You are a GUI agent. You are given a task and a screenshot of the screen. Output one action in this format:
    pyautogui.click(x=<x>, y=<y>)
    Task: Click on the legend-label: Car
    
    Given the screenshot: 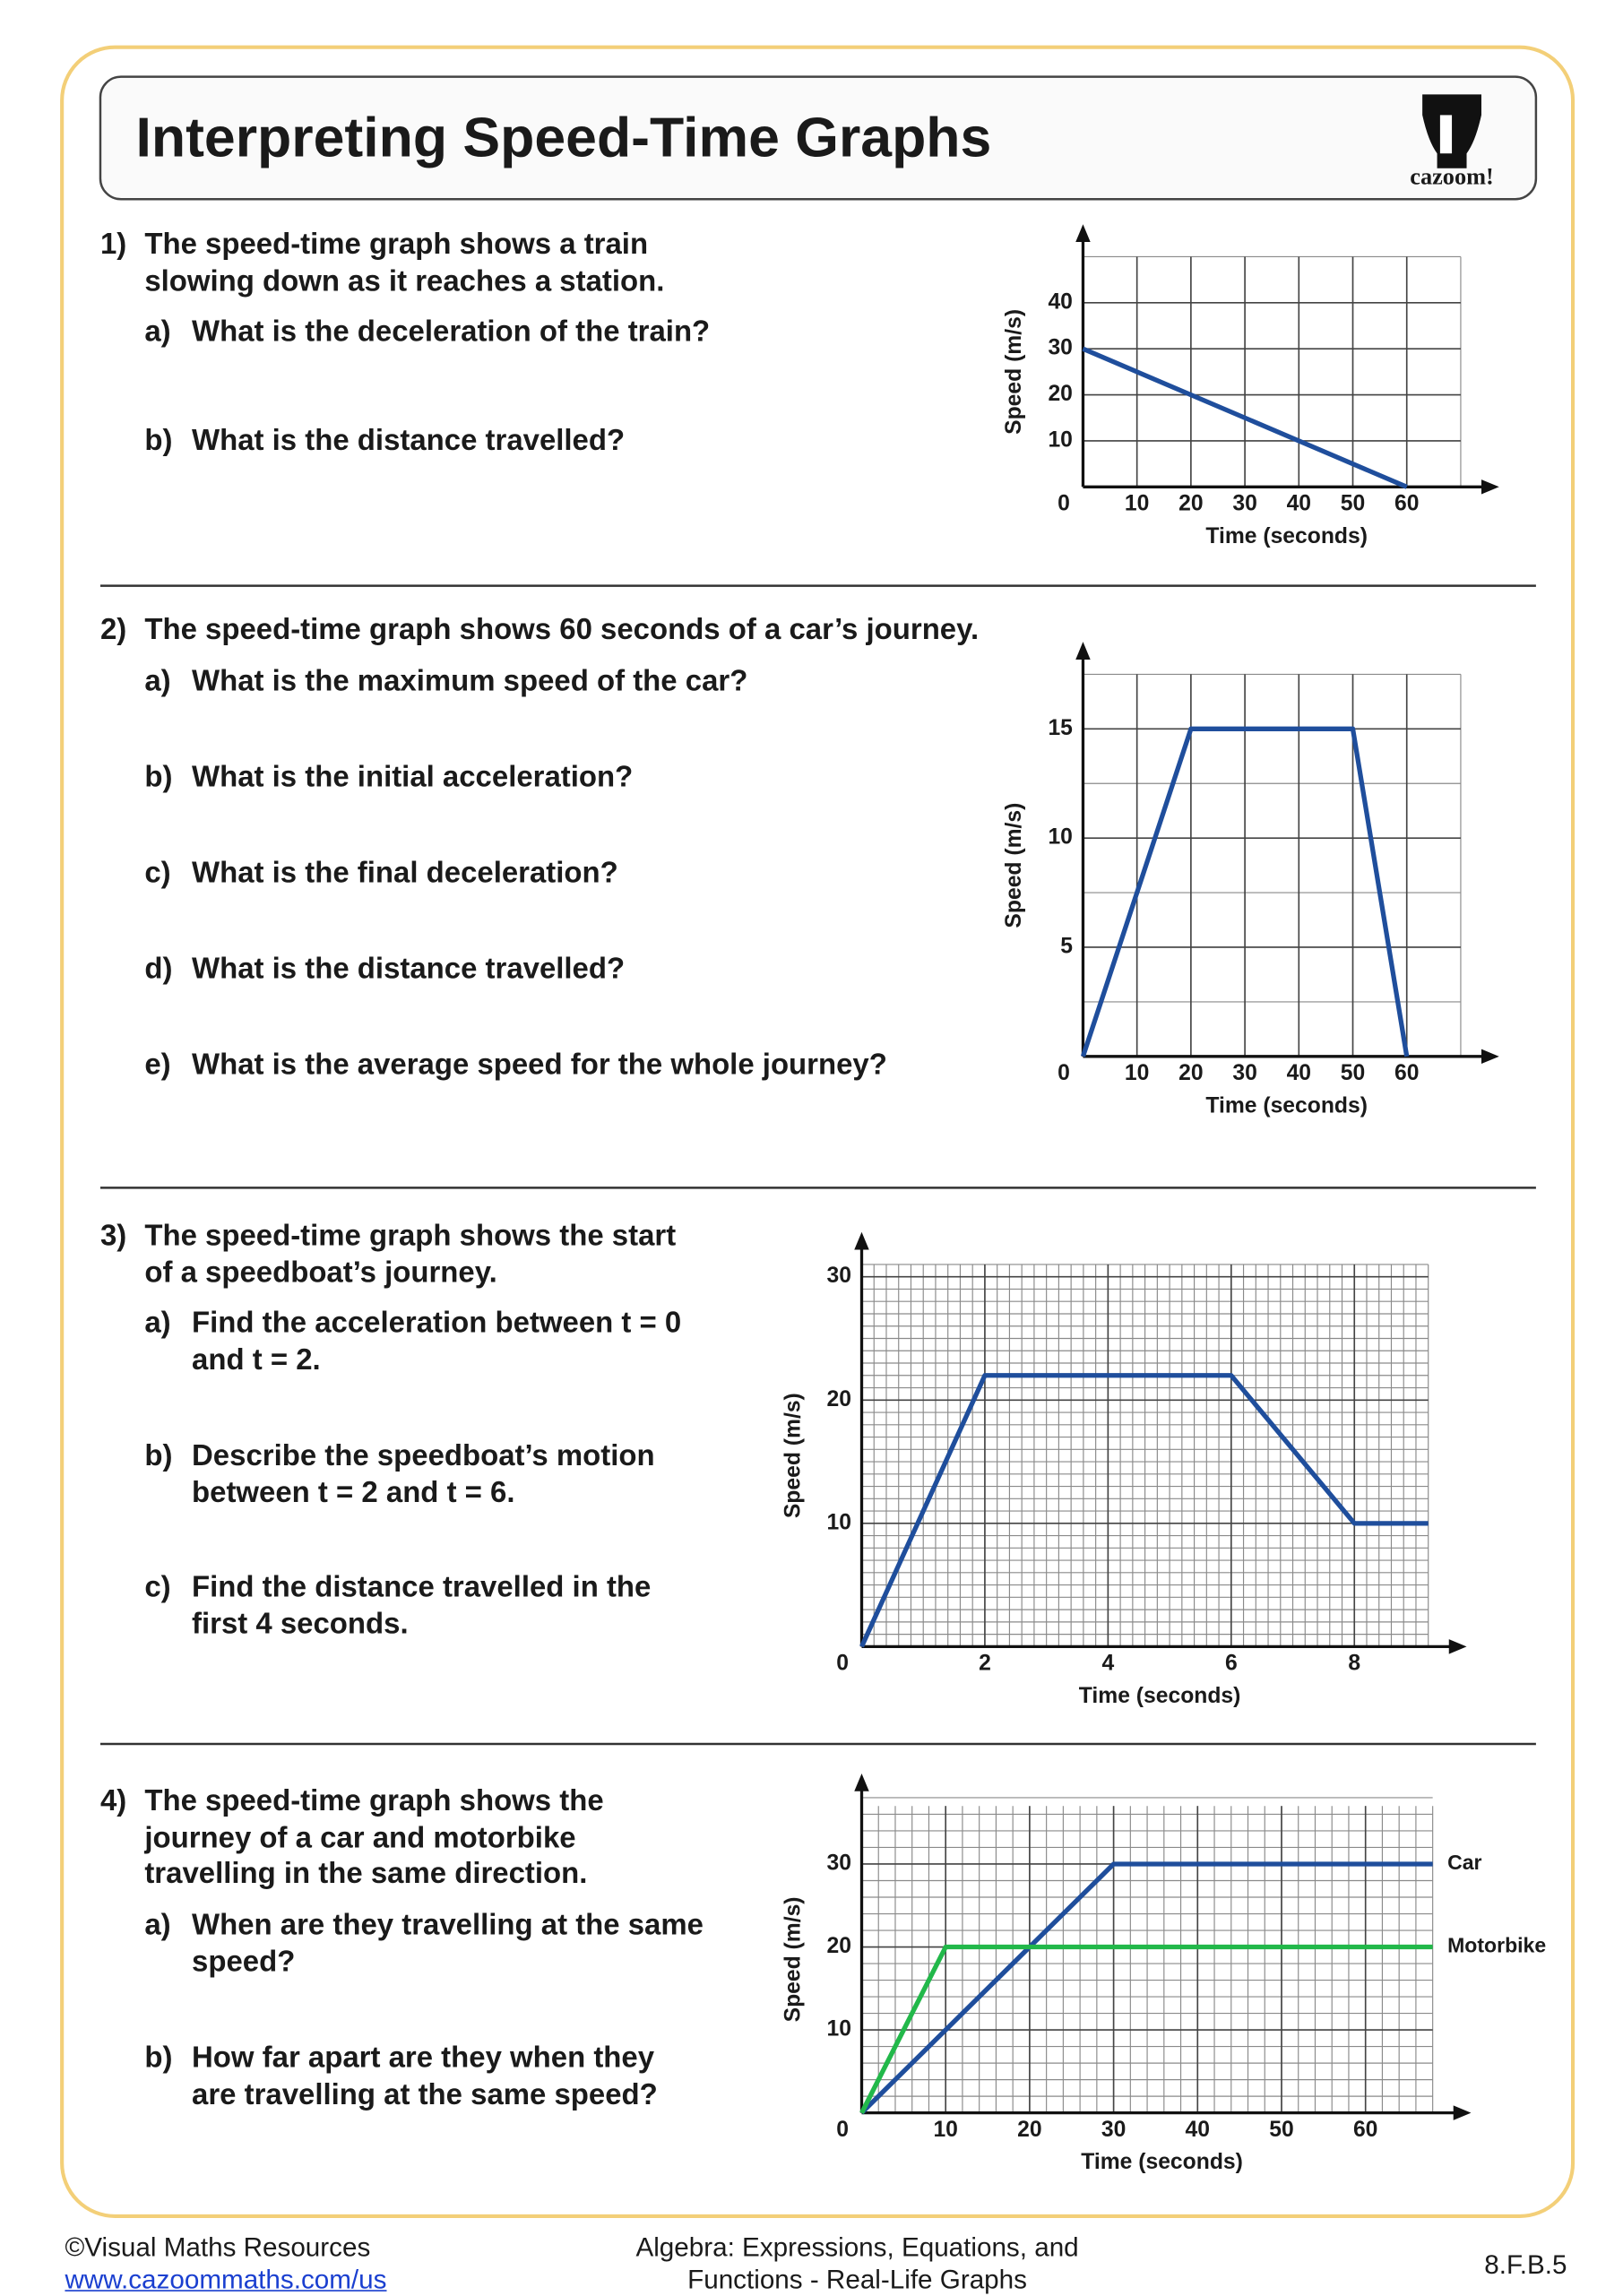 What is the action you would take?
    pyautogui.click(x=1464, y=1862)
    